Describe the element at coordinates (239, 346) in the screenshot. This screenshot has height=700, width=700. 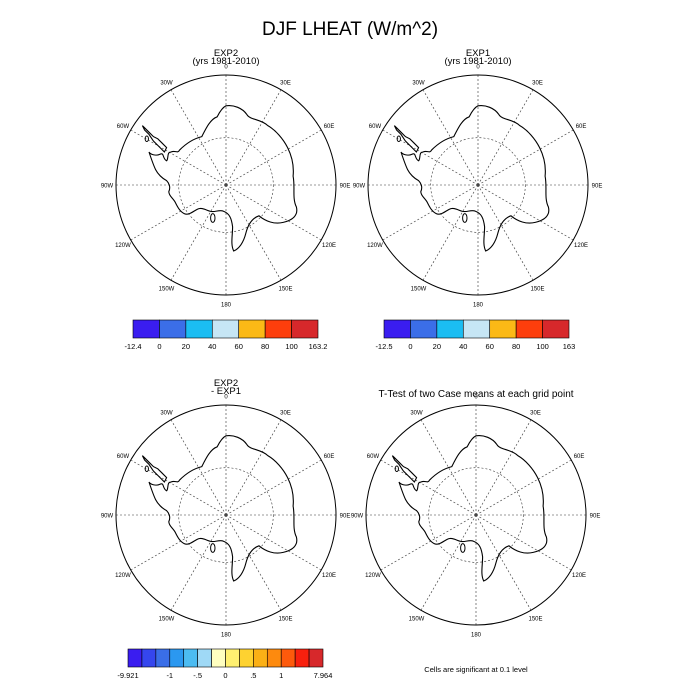
I see `colorbar-label: 60` at that location.